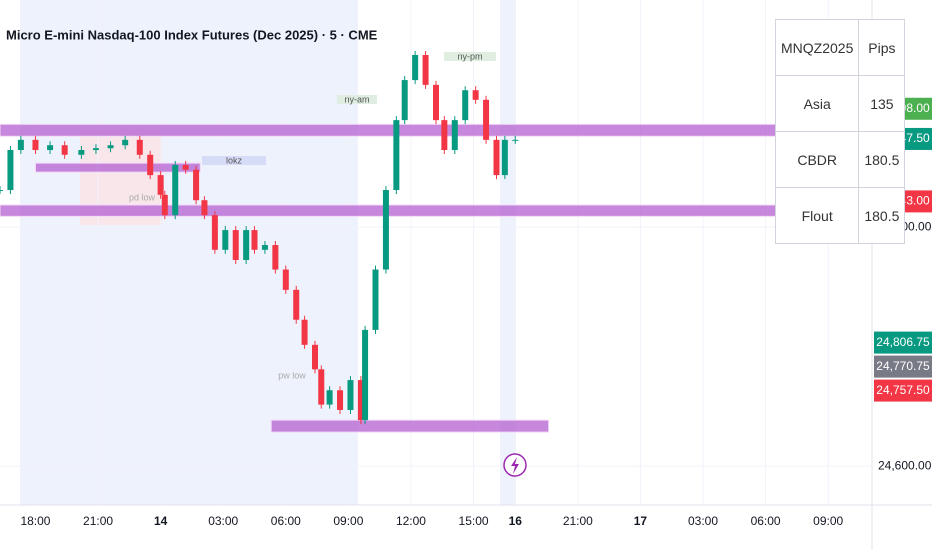  I want to click on level-label: pd low, so click(142, 197).